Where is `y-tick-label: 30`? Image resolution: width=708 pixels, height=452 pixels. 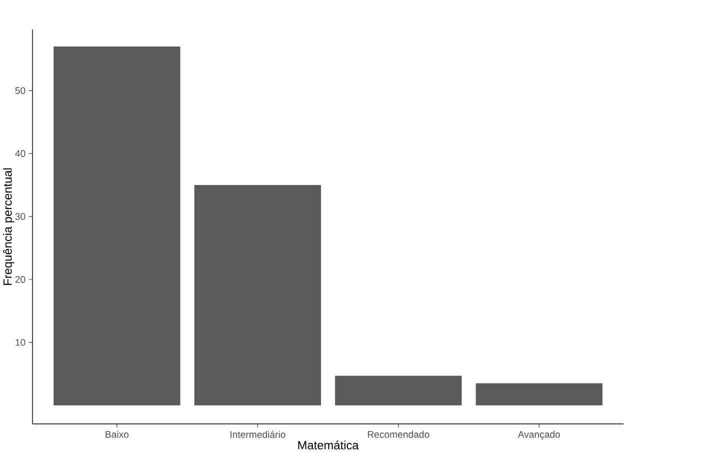 y-tick-label: 30 is located at coordinates (20, 216).